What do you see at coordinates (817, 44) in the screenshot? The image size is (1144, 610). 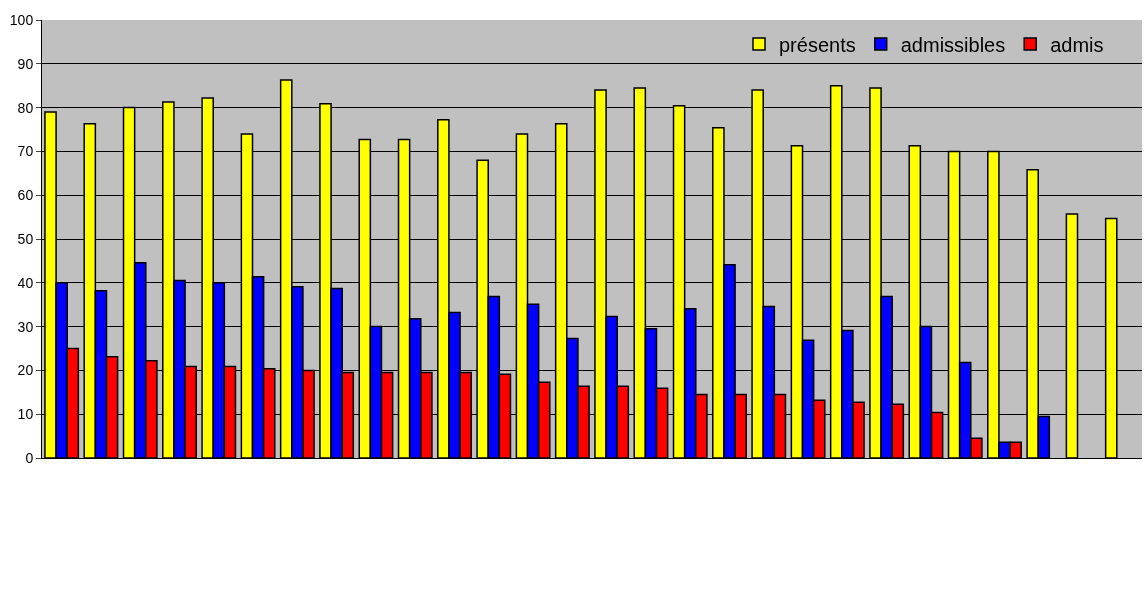 I see `legend-label: présents` at bounding box center [817, 44].